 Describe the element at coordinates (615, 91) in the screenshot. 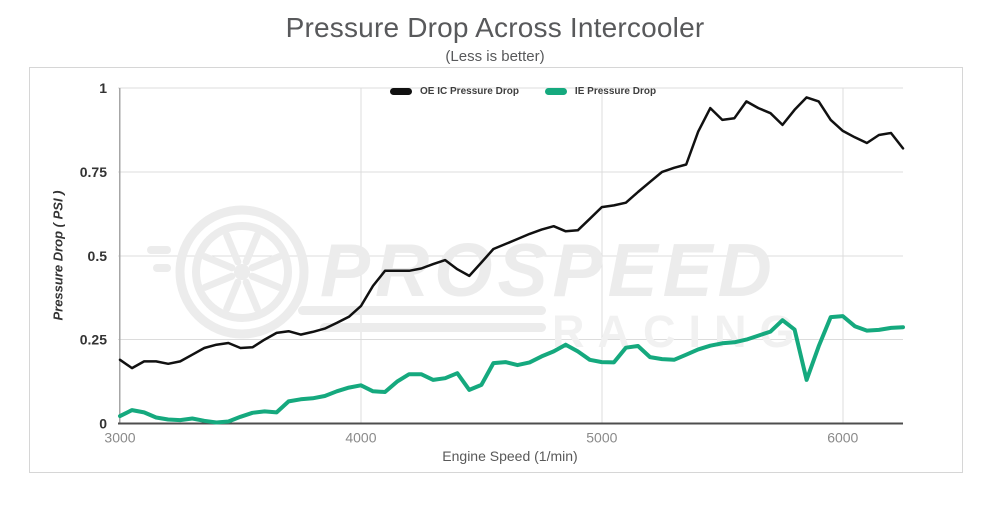

I see `legend-label-ie: IE Pressure Drop` at that location.